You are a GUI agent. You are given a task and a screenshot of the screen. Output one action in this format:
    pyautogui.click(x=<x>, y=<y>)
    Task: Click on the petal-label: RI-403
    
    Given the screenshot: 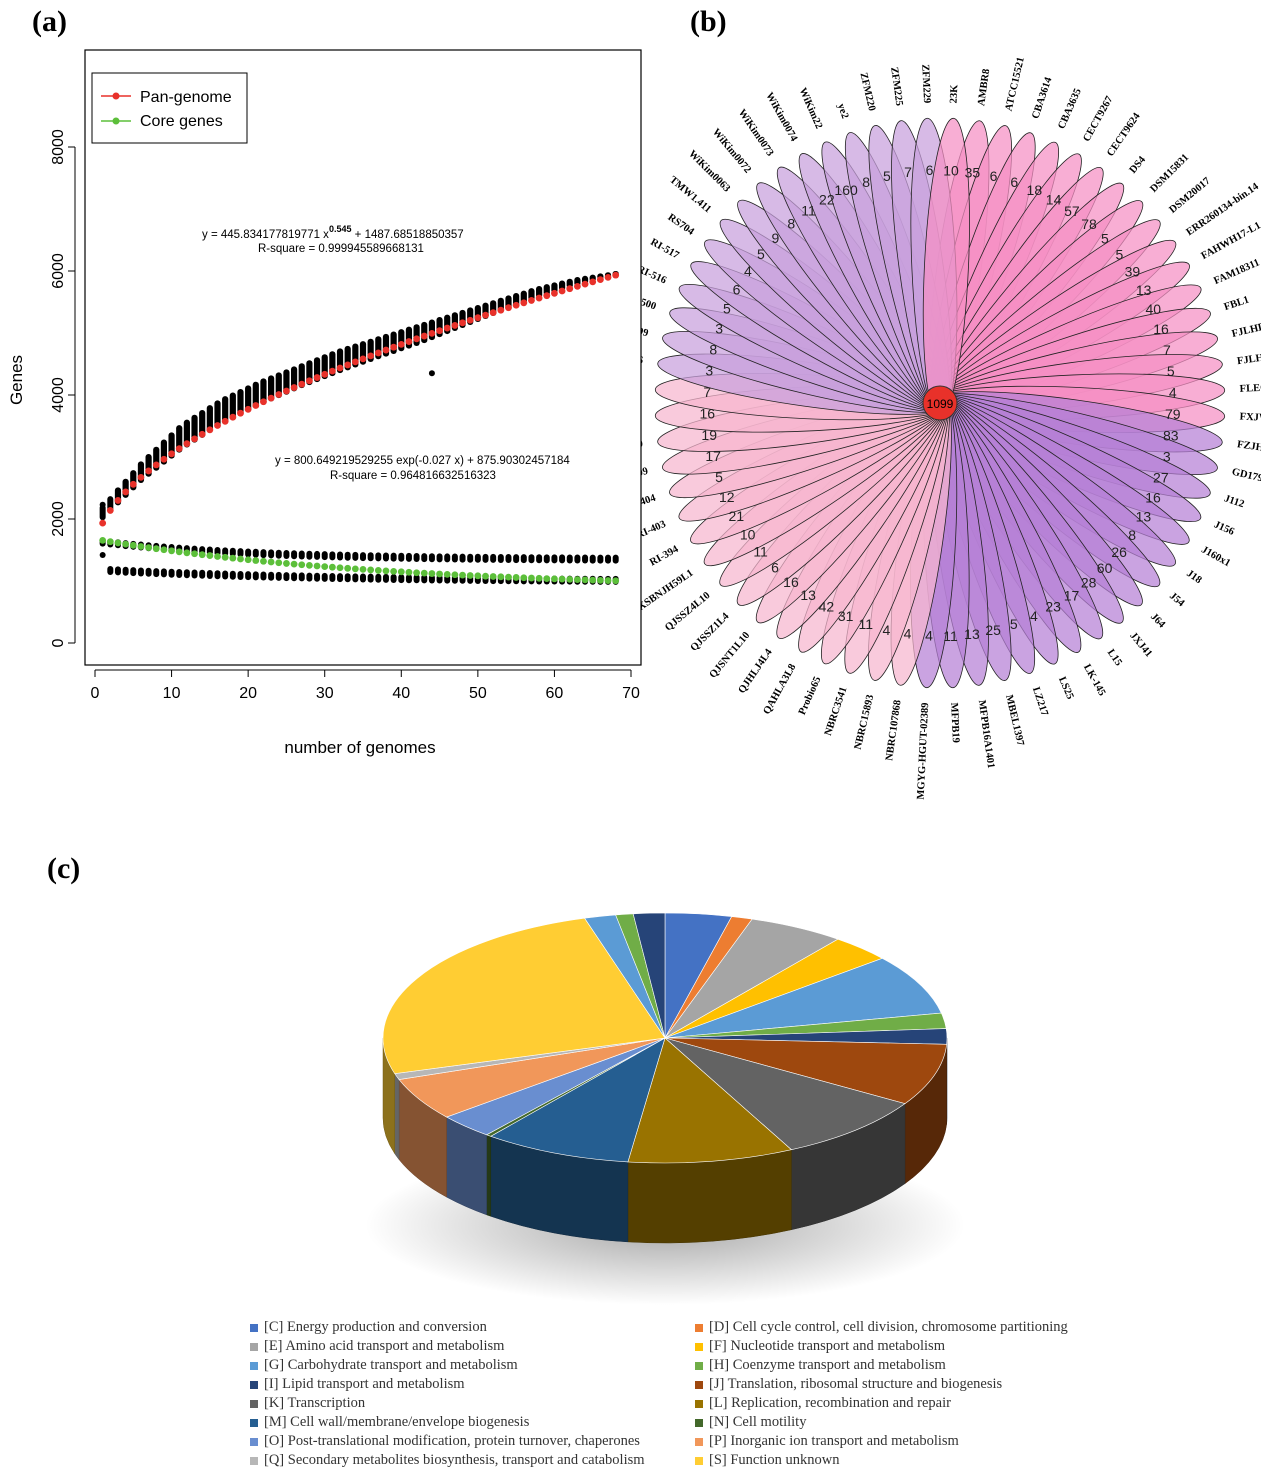 What is the action you would take?
    pyautogui.click(x=654, y=530)
    